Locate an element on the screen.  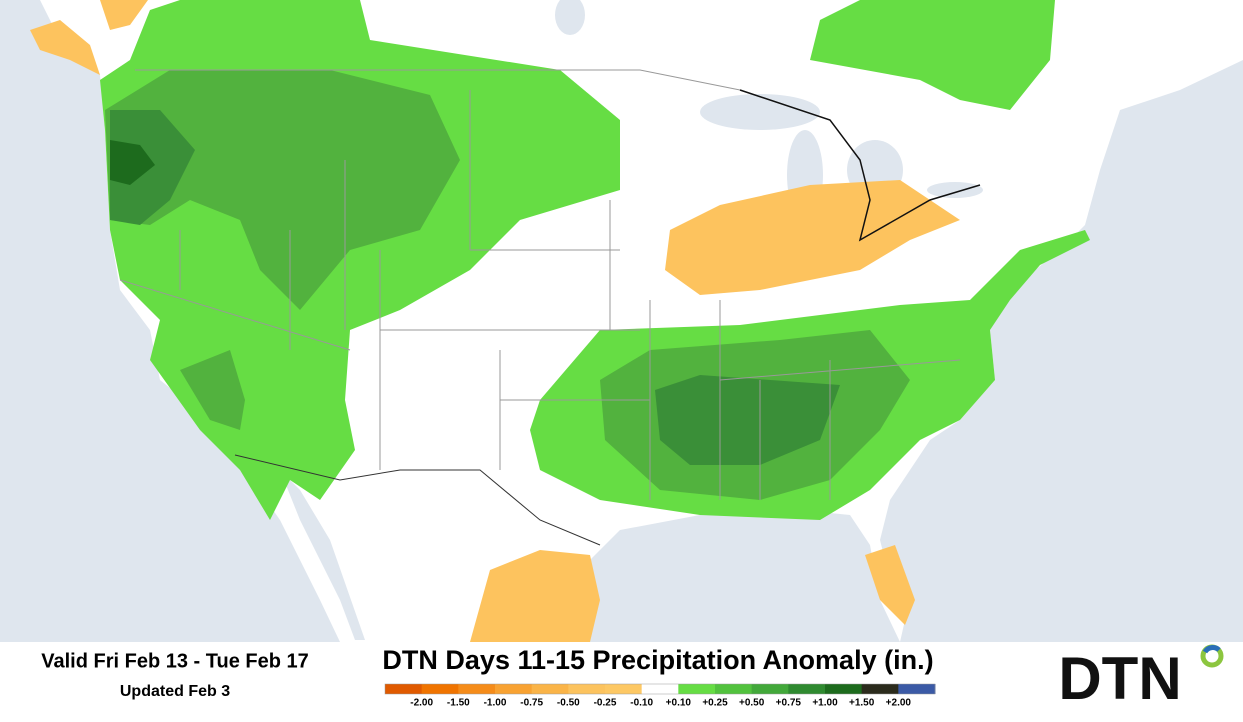
legend-label: +0.50 is located at coordinates (752, 703).